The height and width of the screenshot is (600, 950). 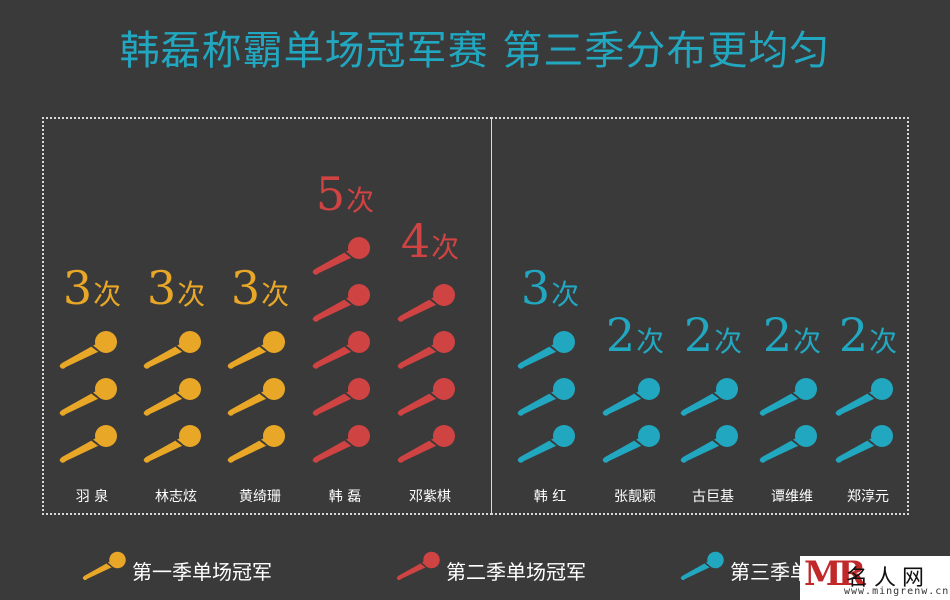 What do you see at coordinates (260, 497) in the screenshot?
I see `category-label: 黄绮珊` at bounding box center [260, 497].